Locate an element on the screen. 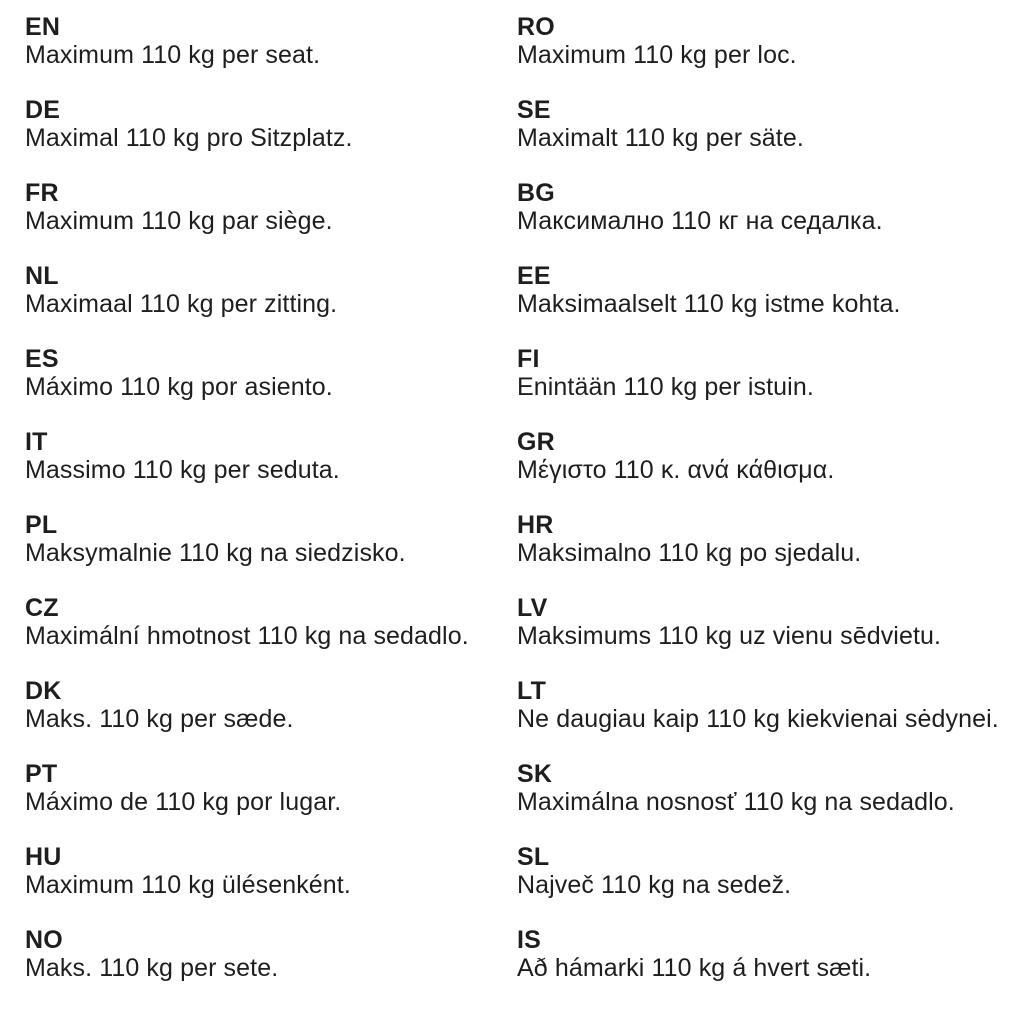  language-code: DK is located at coordinates (43, 691).